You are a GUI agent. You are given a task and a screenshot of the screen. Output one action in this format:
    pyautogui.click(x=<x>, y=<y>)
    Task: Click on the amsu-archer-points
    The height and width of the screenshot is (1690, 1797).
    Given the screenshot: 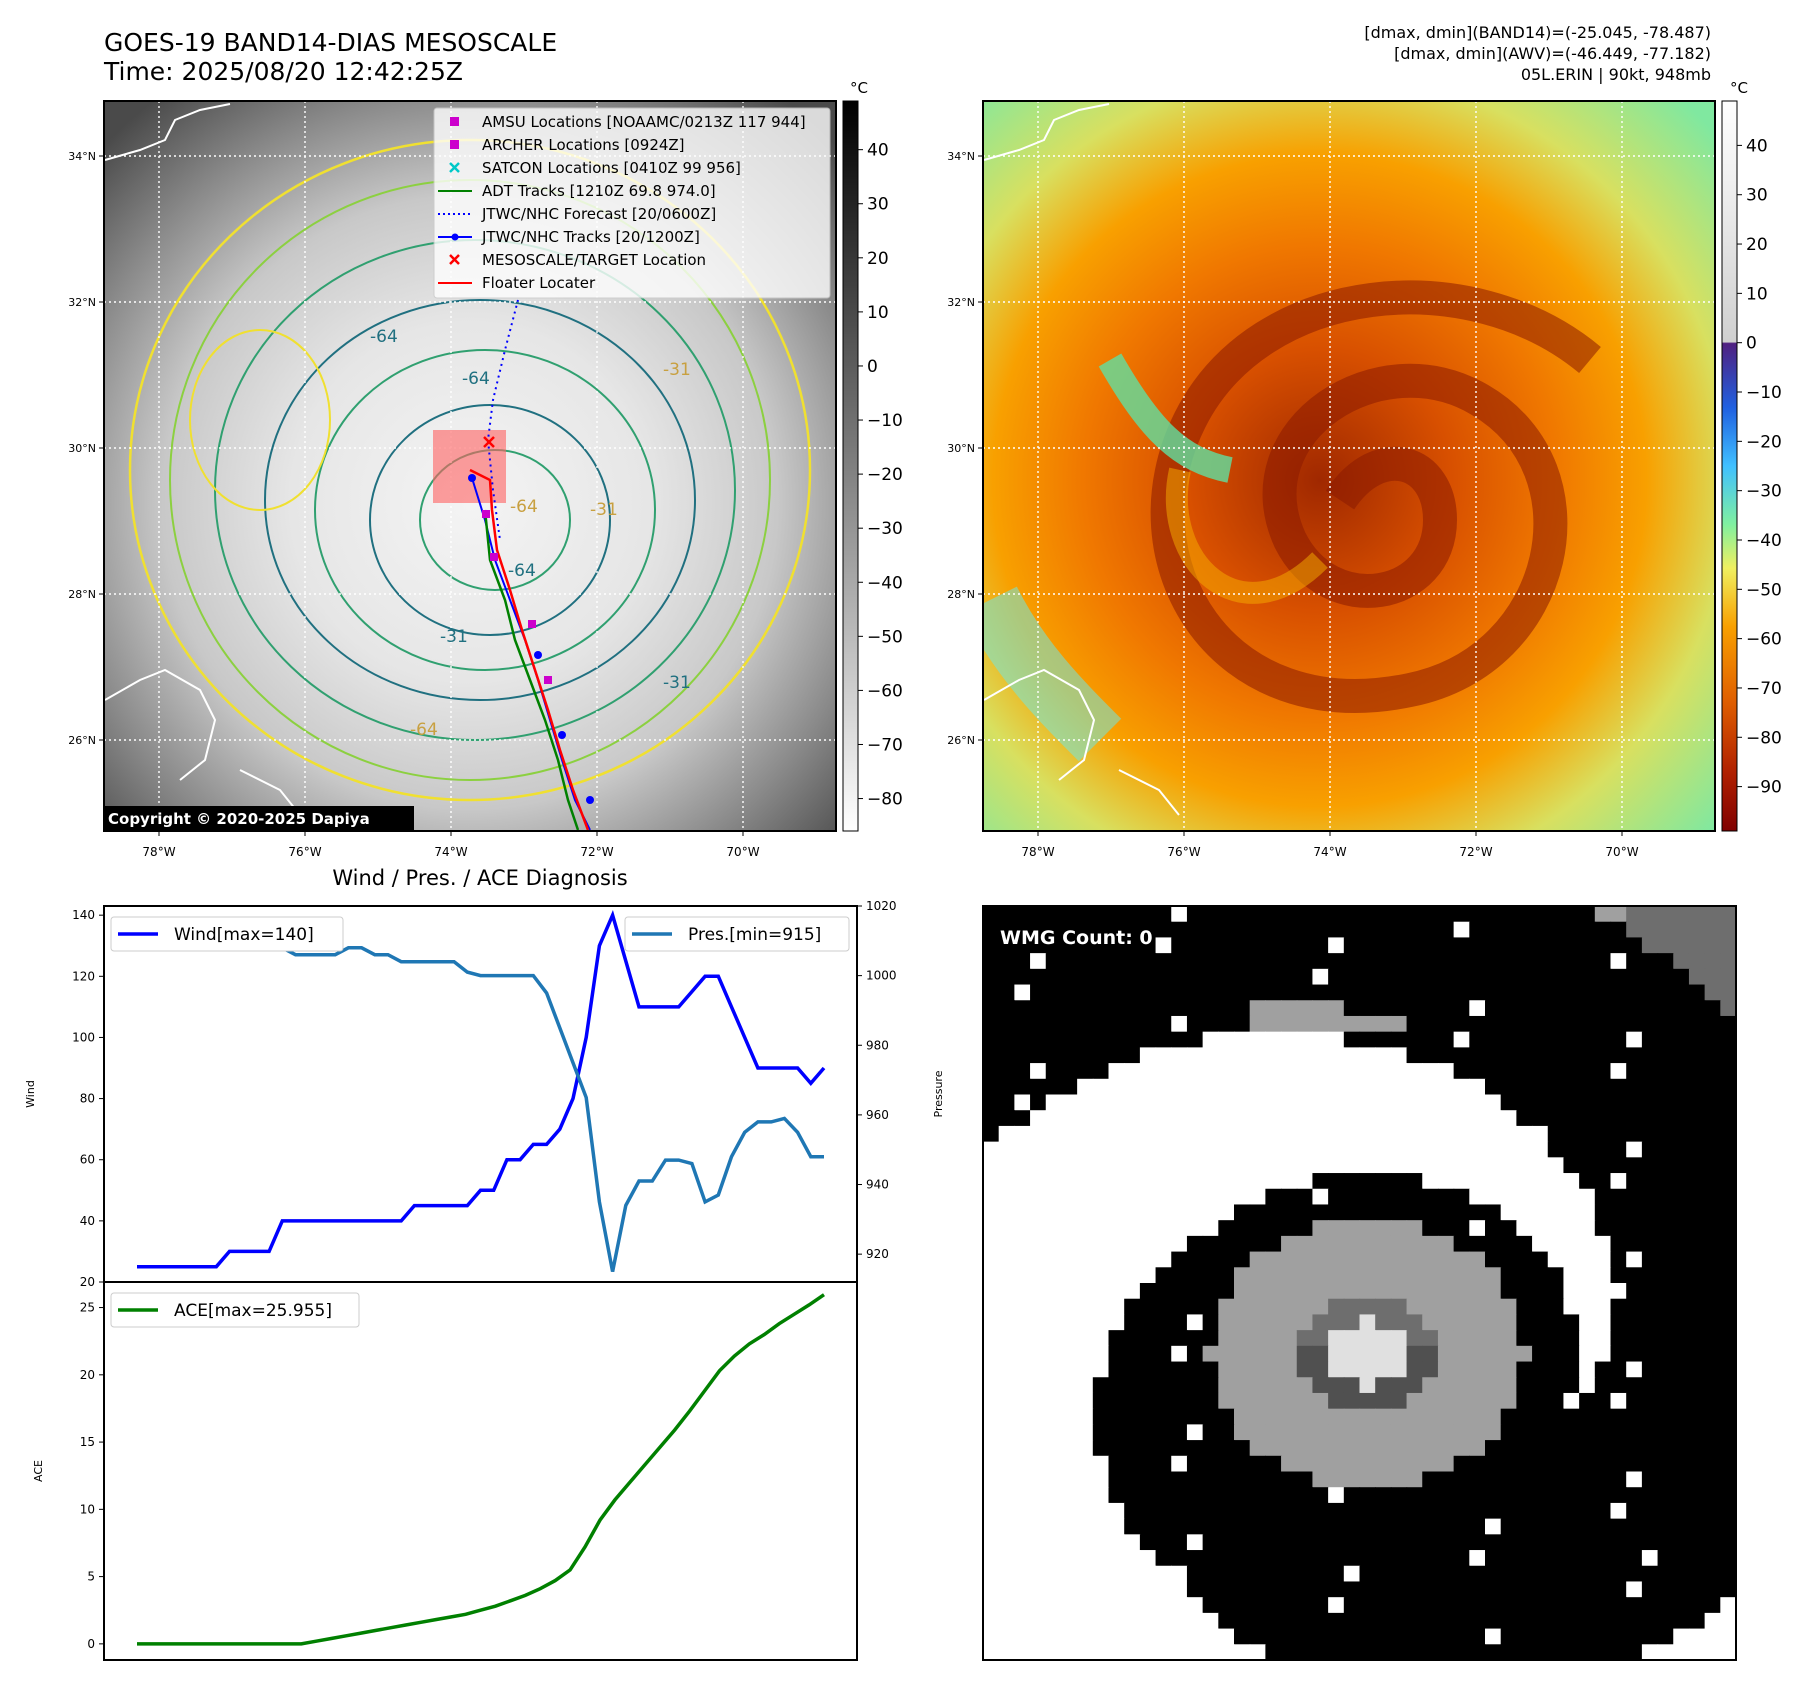 What is the action you would take?
    pyautogui.click(x=517, y=597)
    